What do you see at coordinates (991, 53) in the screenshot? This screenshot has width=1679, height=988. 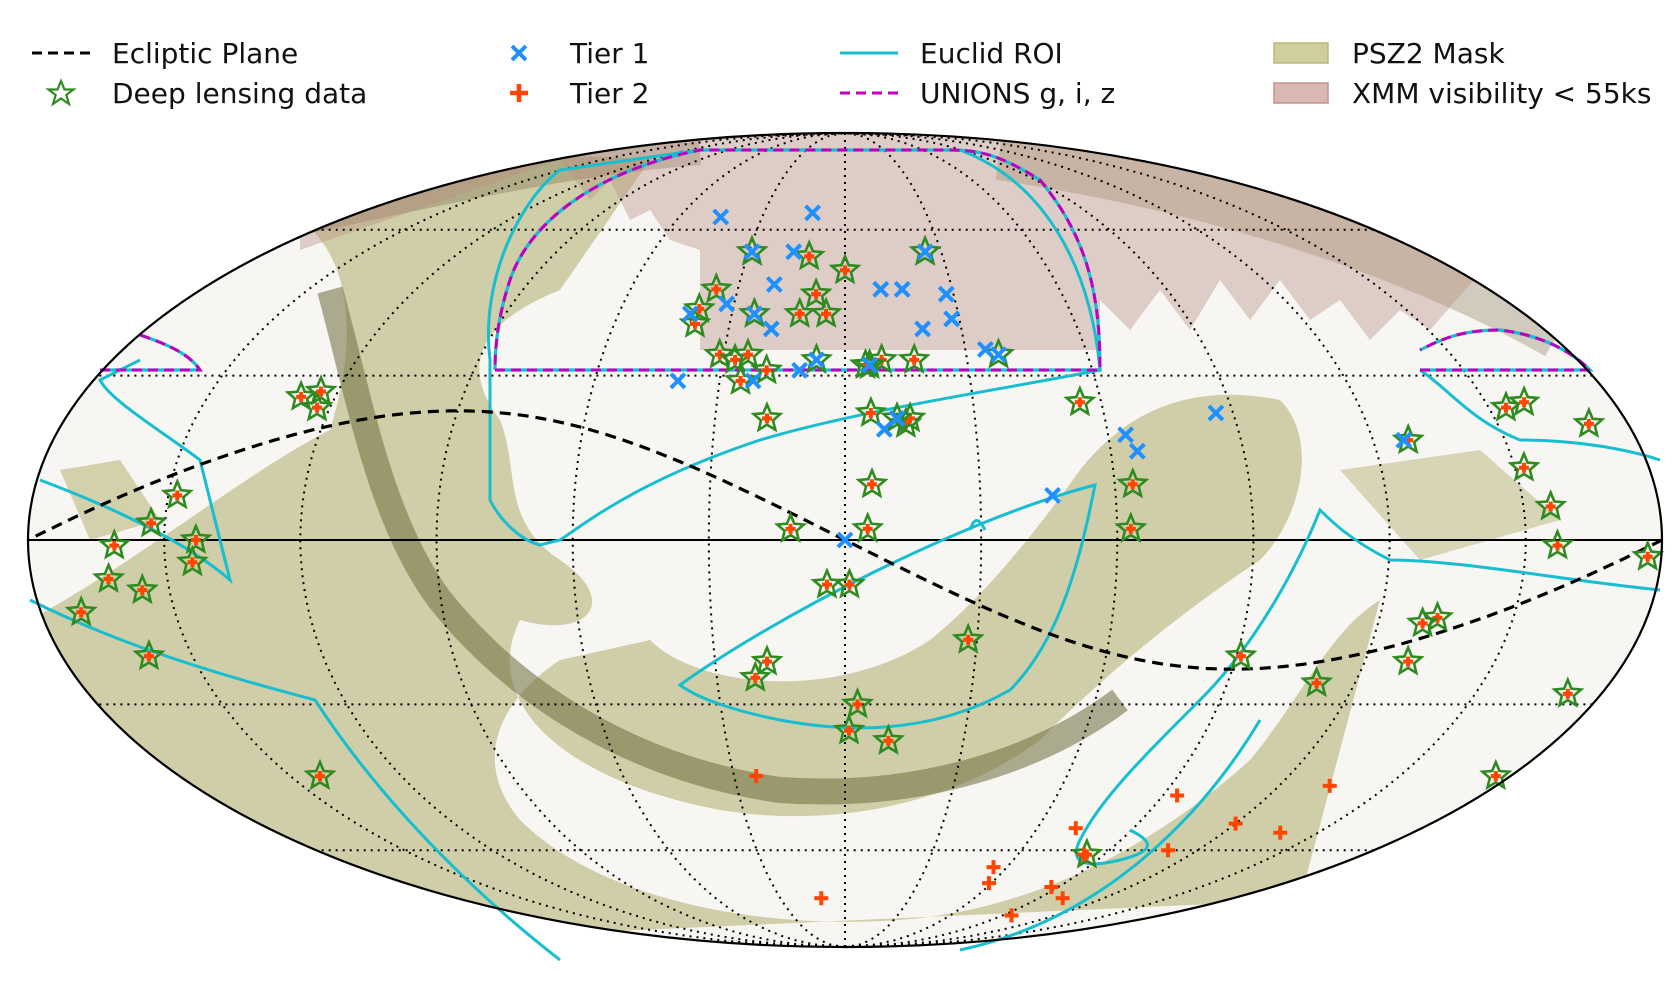 I see `legend-label-euclid: Euclid ROI` at bounding box center [991, 53].